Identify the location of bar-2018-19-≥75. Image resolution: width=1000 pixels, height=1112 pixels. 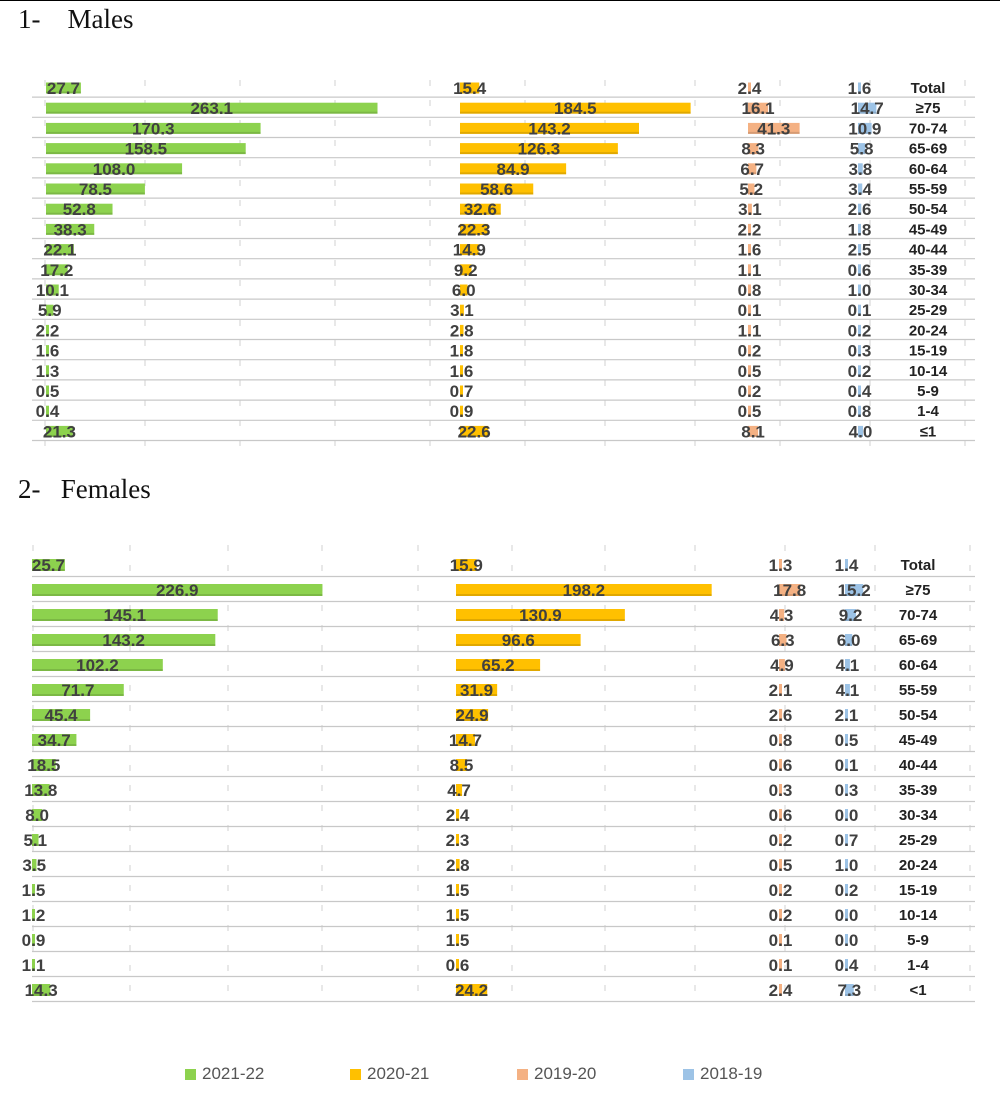
(867, 108).